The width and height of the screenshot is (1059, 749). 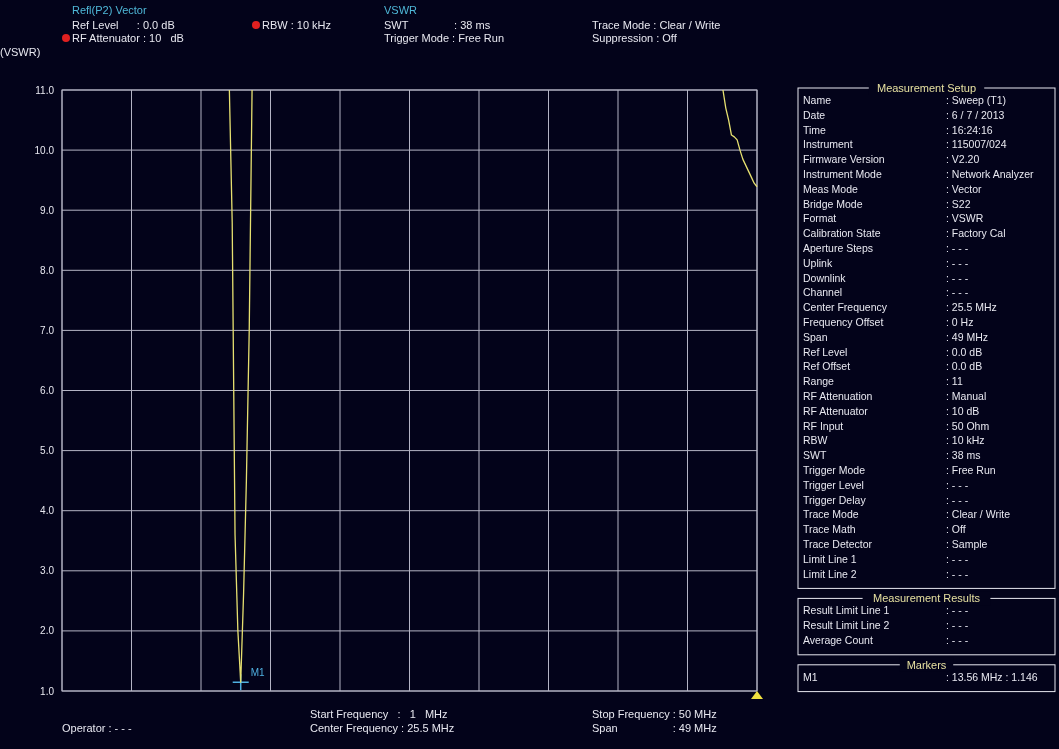 I want to click on text: Aperture Steps : - - -, so click(x=886, y=248).